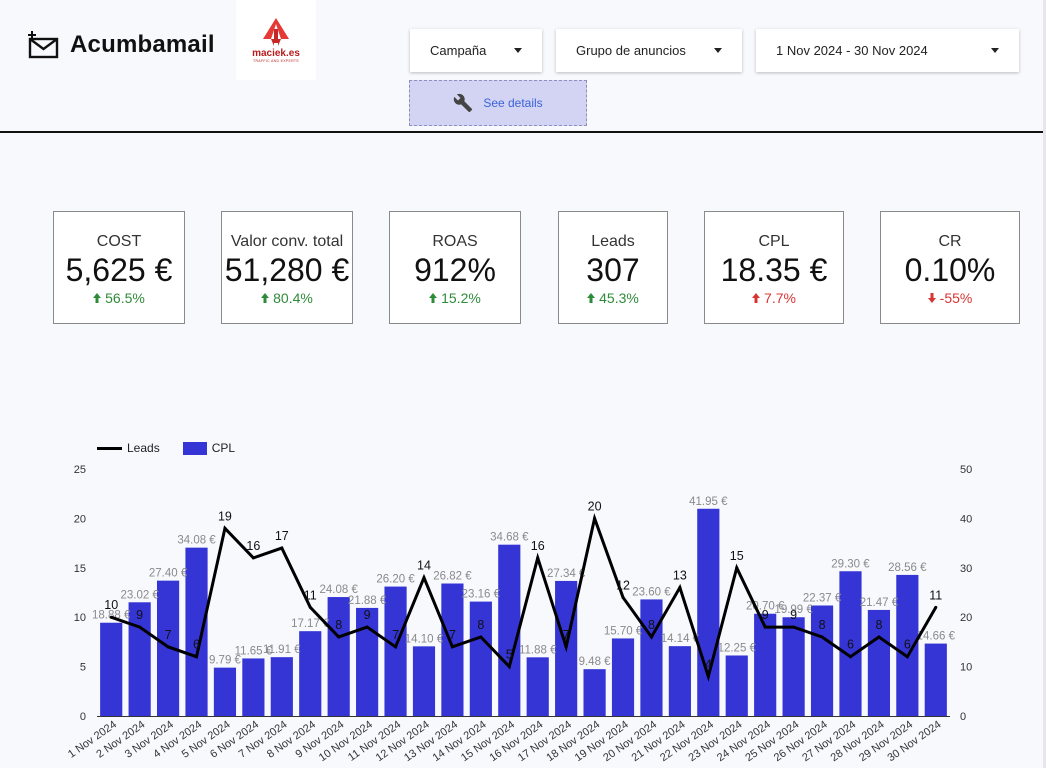  What do you see at coordinates (367, 601) in the screenshot?
I see `cpl-bar-label: 21.88 €` at bounding box center [367, 601].